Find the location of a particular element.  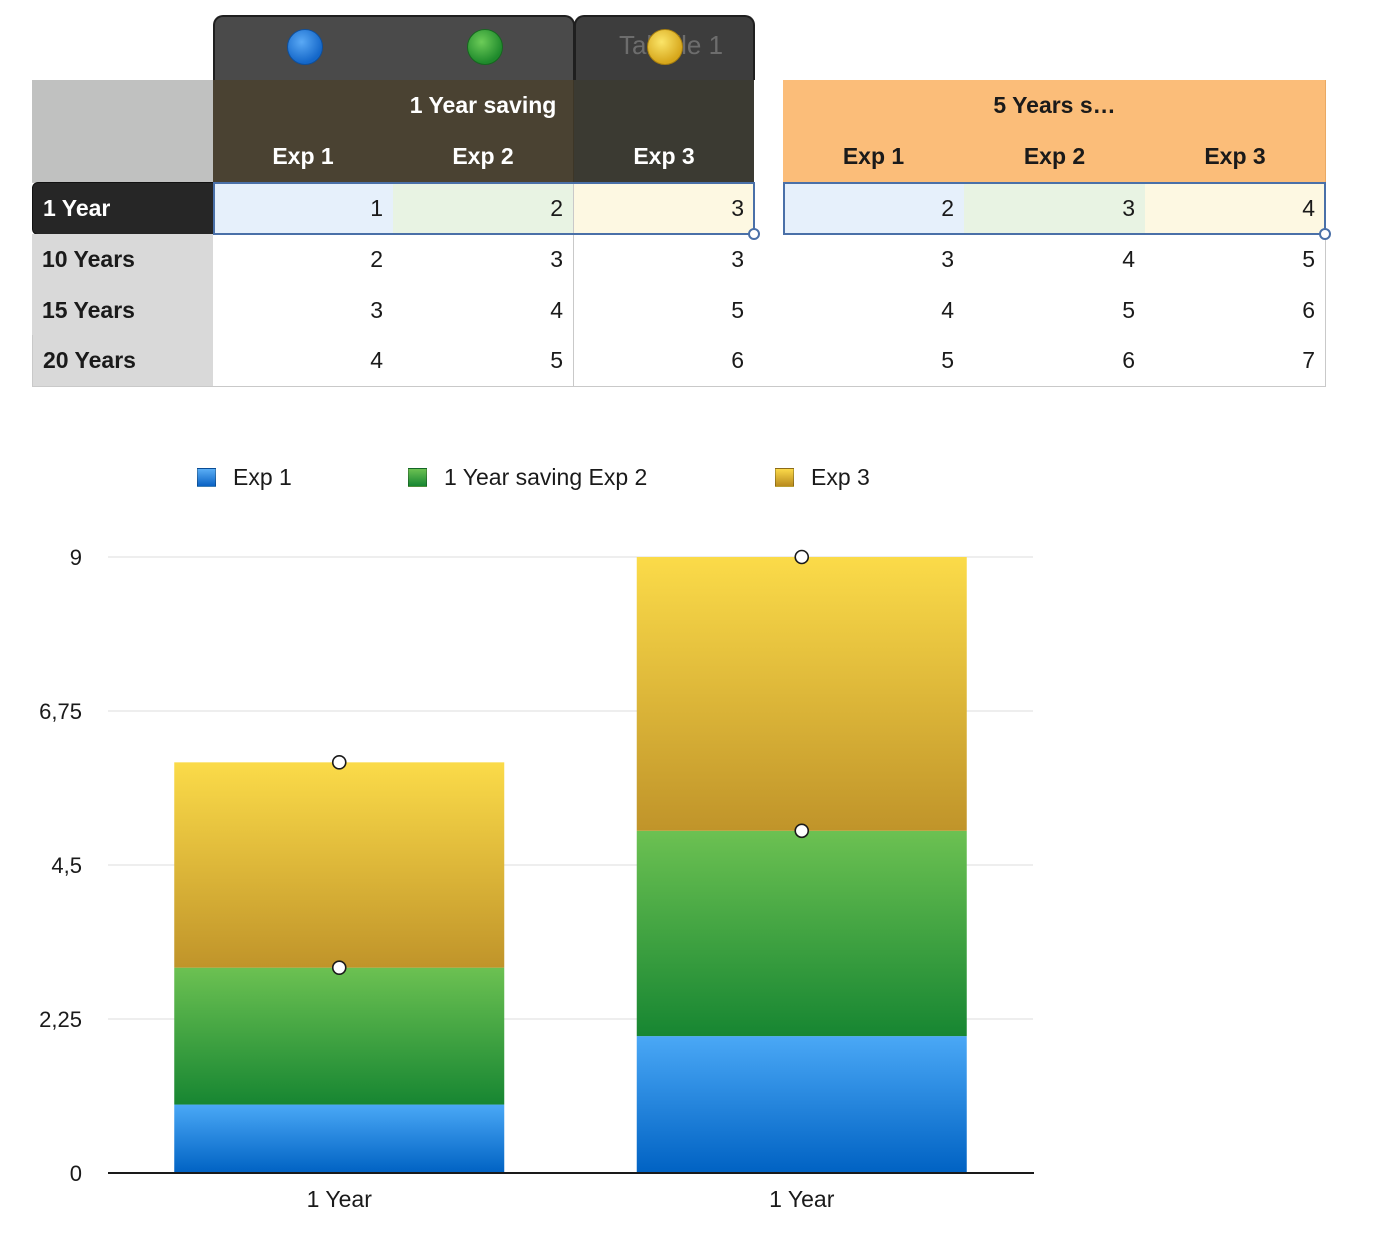

table-cell: 1 is located at coordinates (303, 208).